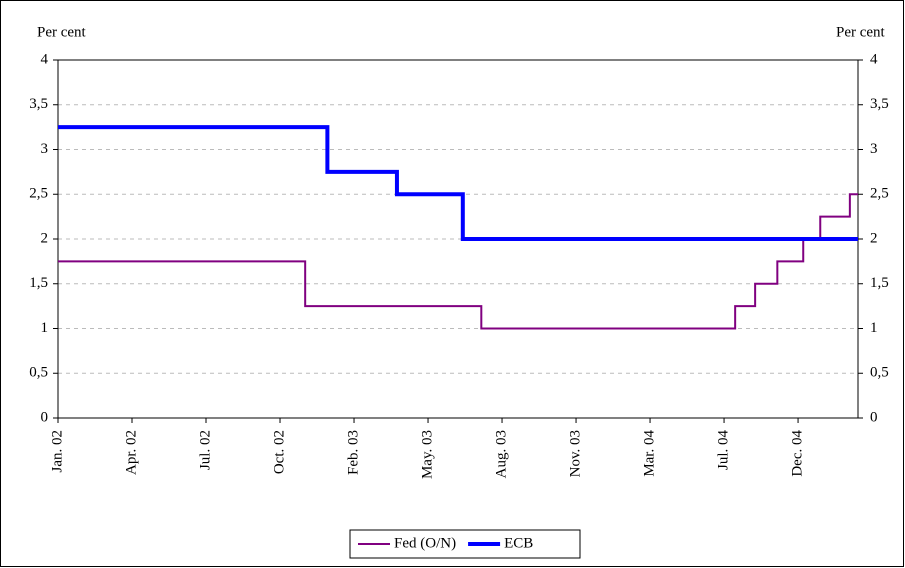  I want to click on legend-label: Fed (O/N), so click(425, 543).